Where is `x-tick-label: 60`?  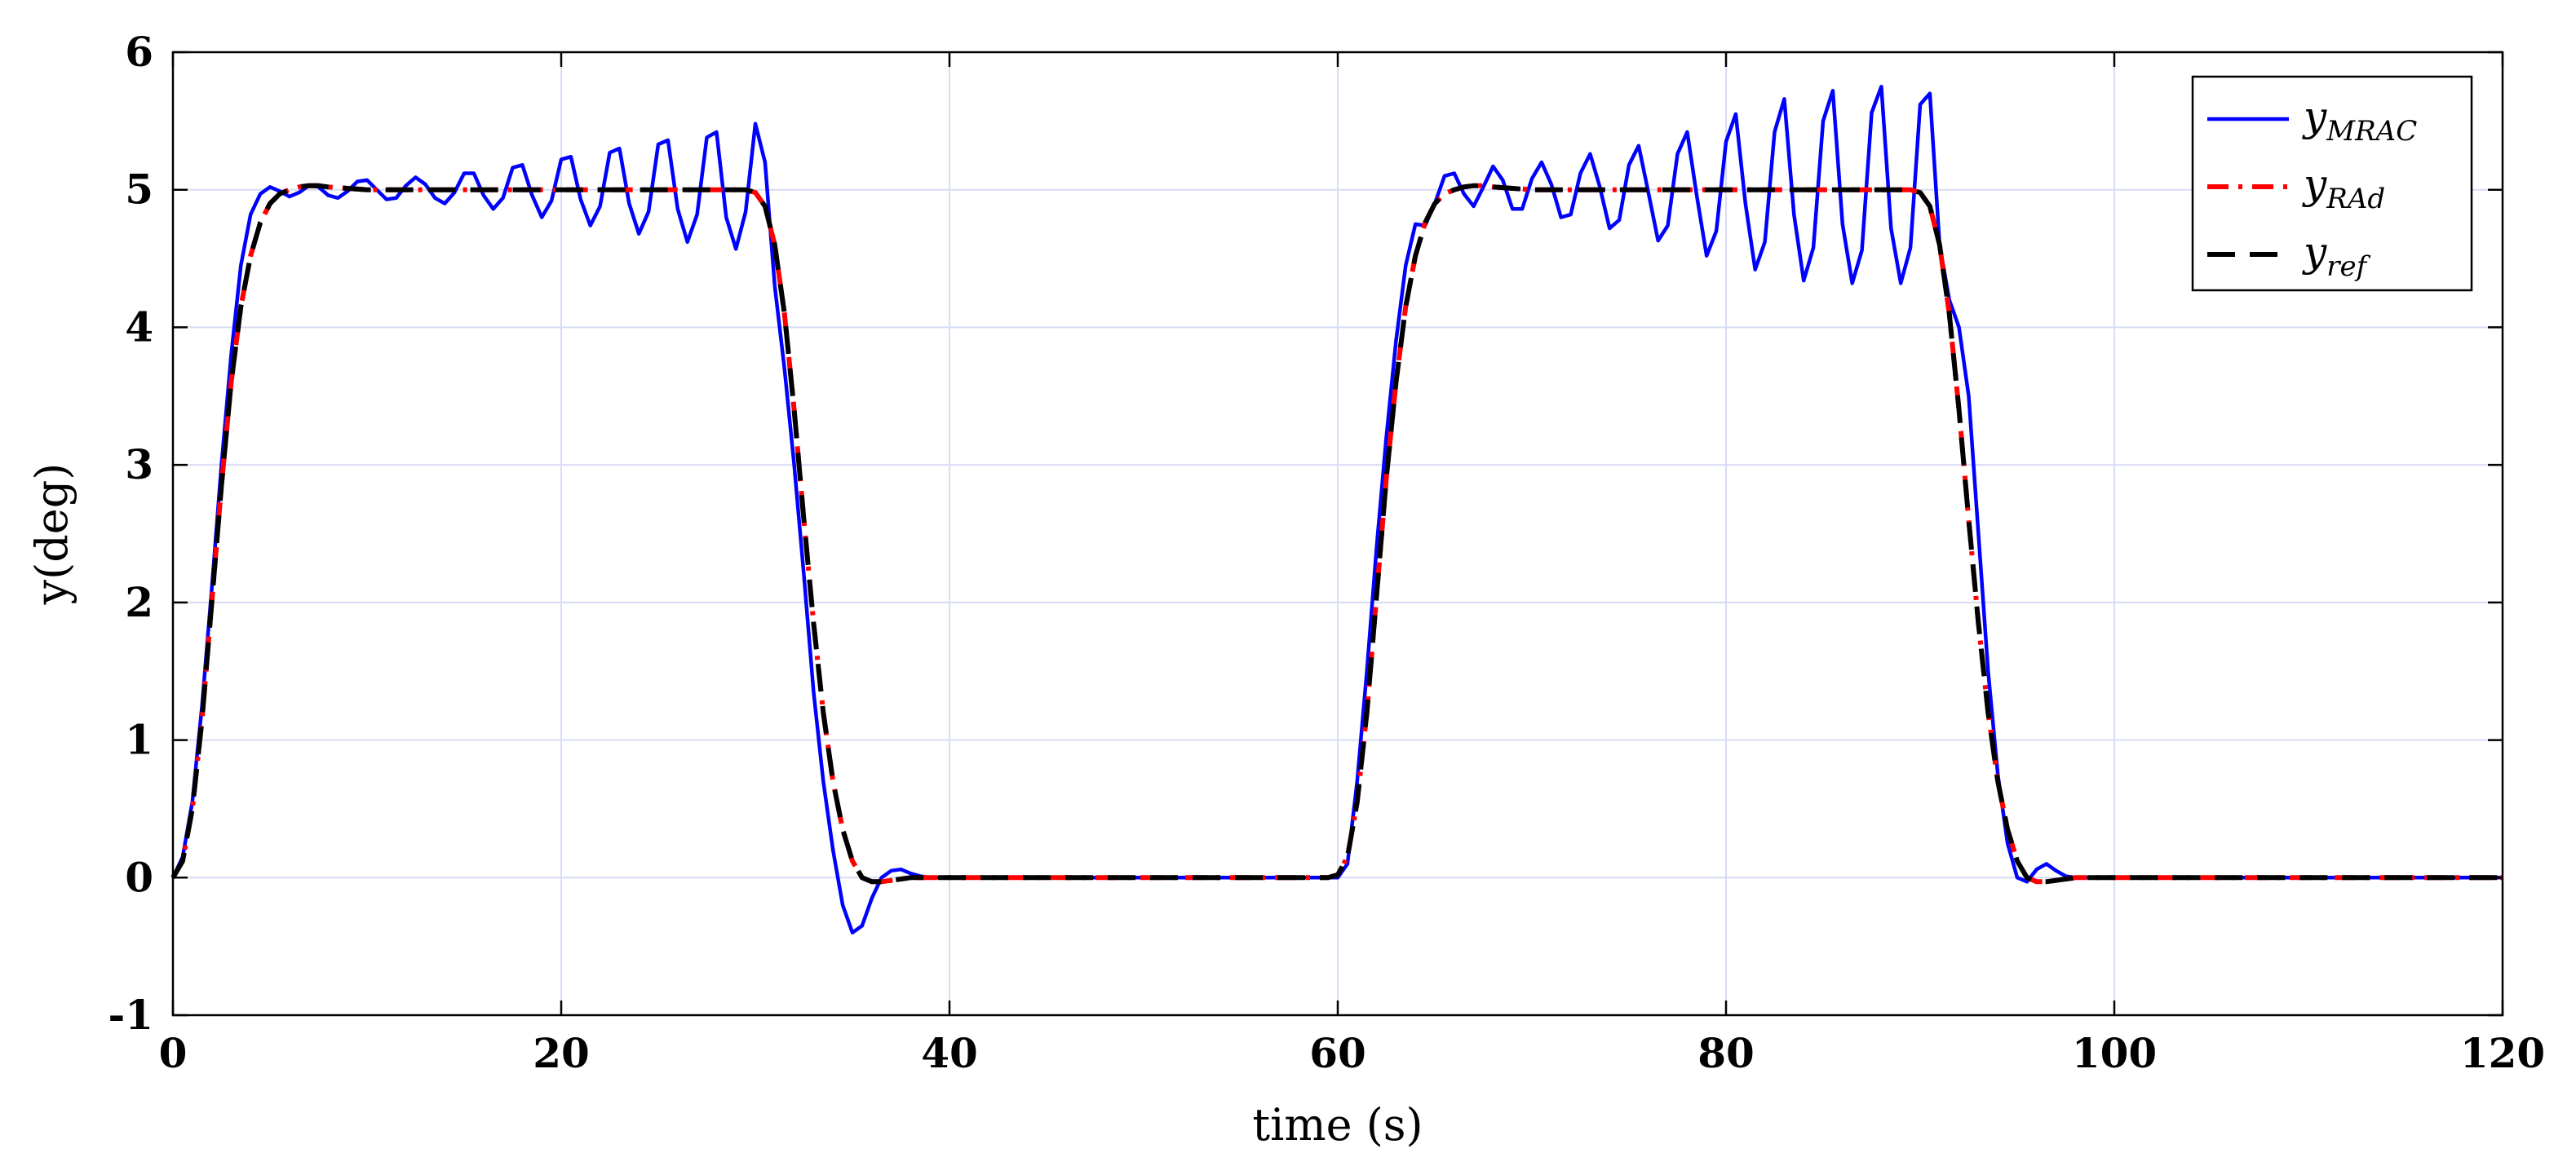
x-tick-label: 60 is located at coordinates (1337, 1053).